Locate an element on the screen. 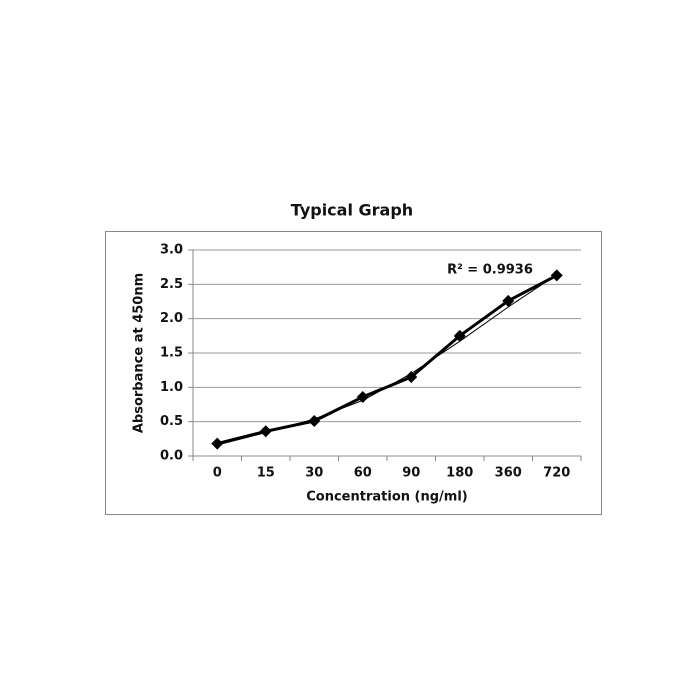 This screenshot has width=700, height=700. x-axis-label: Concentration (ng/ml) is located at coordinates (386, 497).